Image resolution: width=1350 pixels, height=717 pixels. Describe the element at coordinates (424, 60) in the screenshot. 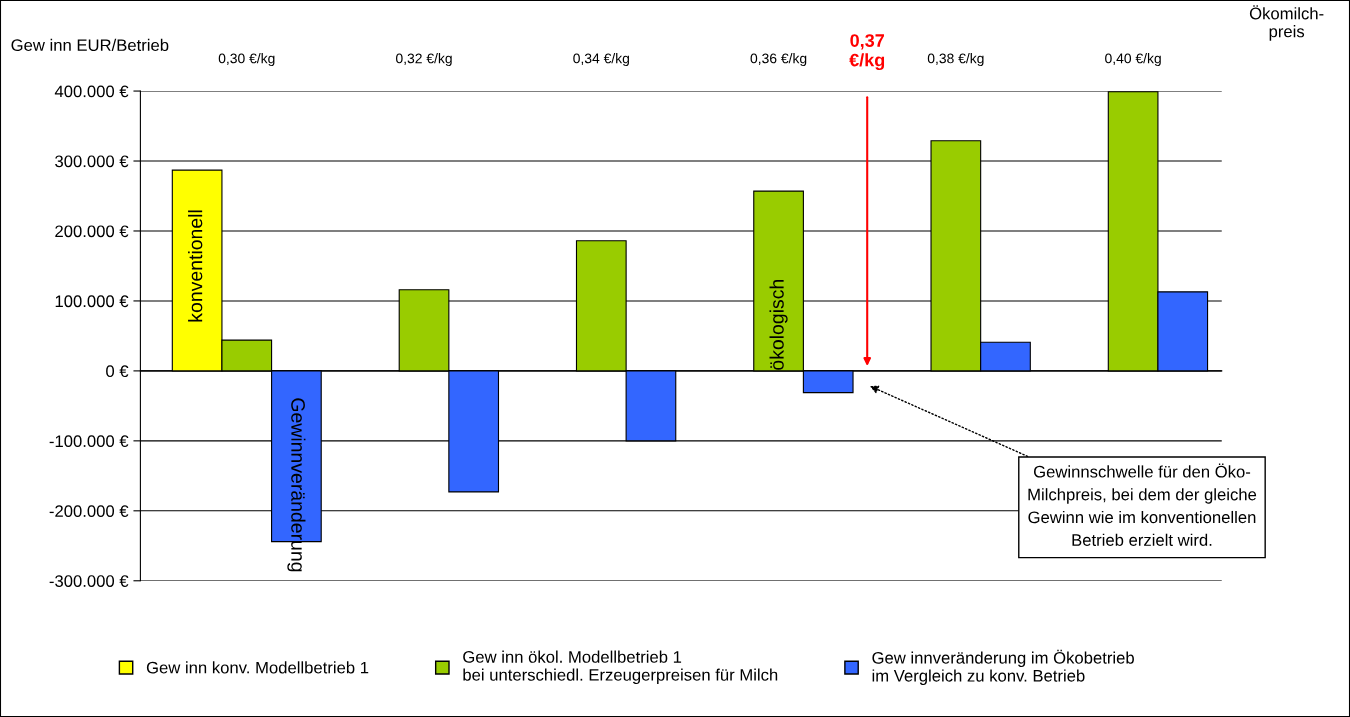

I see `x-tick-label: 0,32 €/kg` at that location.